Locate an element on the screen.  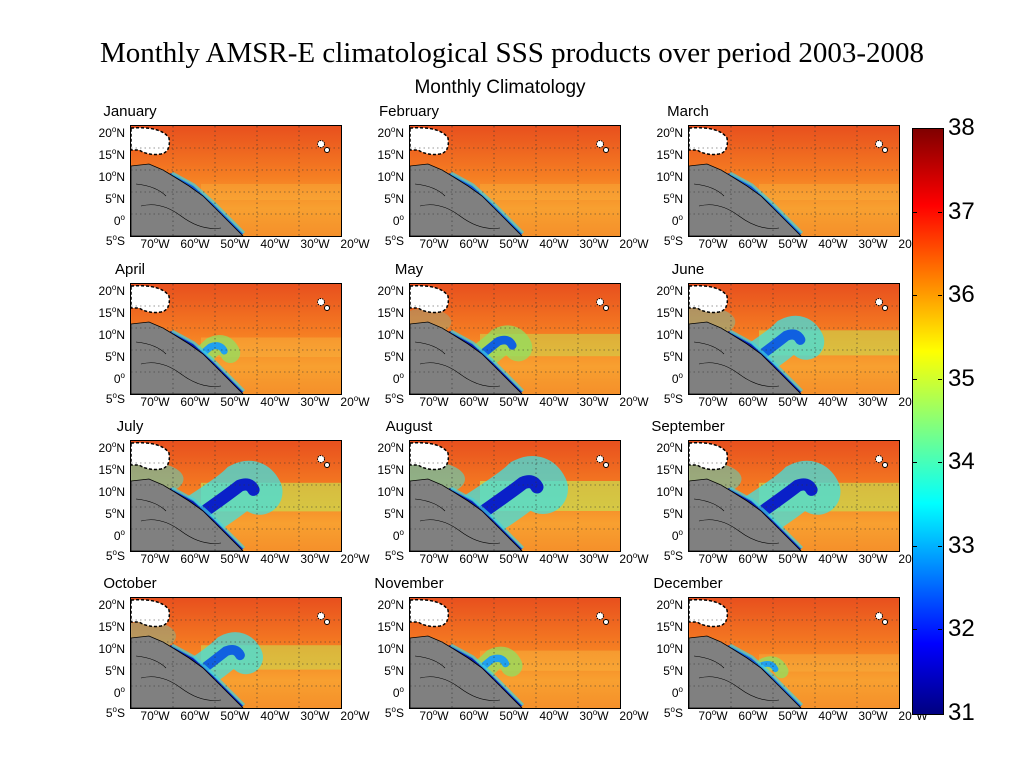
colorbar-tick-label: 38 is located at coordinates (961, 127).